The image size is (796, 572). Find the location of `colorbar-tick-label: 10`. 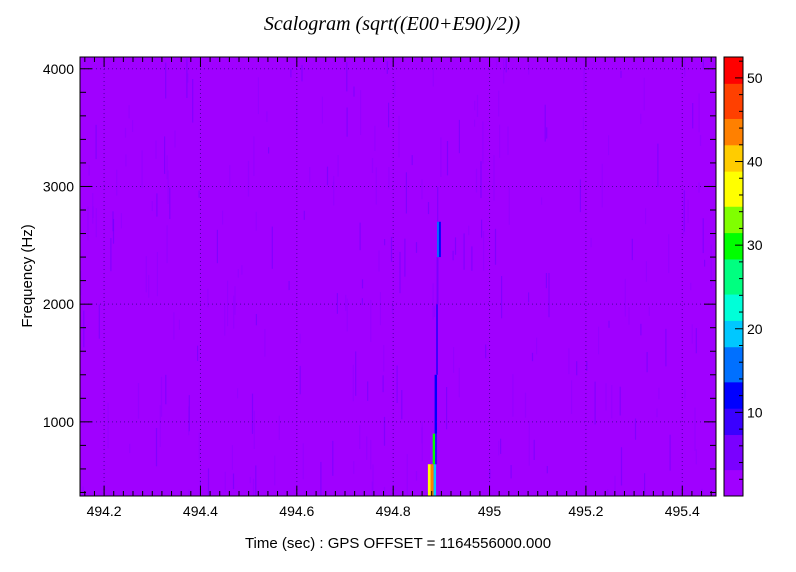

colorbar-tick-label: 10 is located at coordinates (755, 412).